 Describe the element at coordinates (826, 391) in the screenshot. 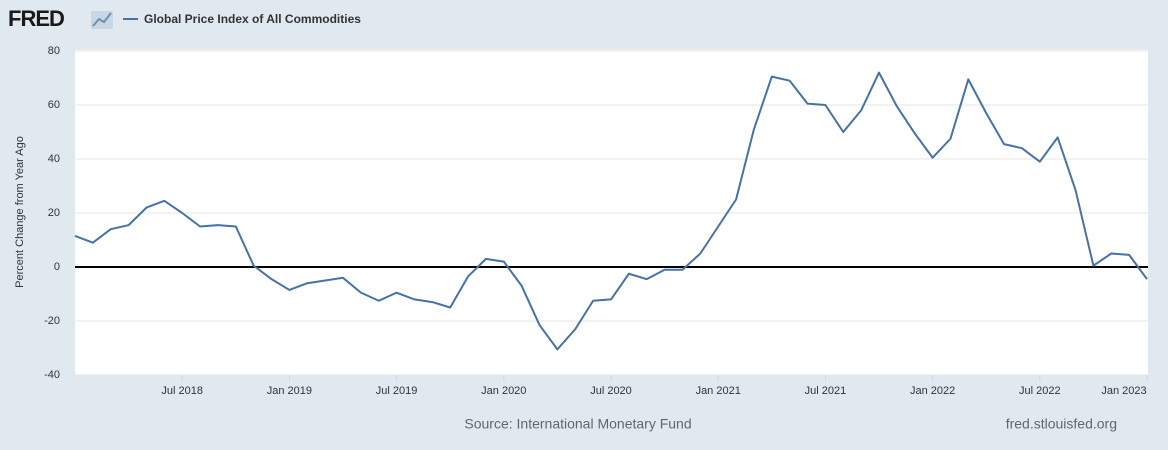

I see `x-tick-label: Jul 2021` at that location.